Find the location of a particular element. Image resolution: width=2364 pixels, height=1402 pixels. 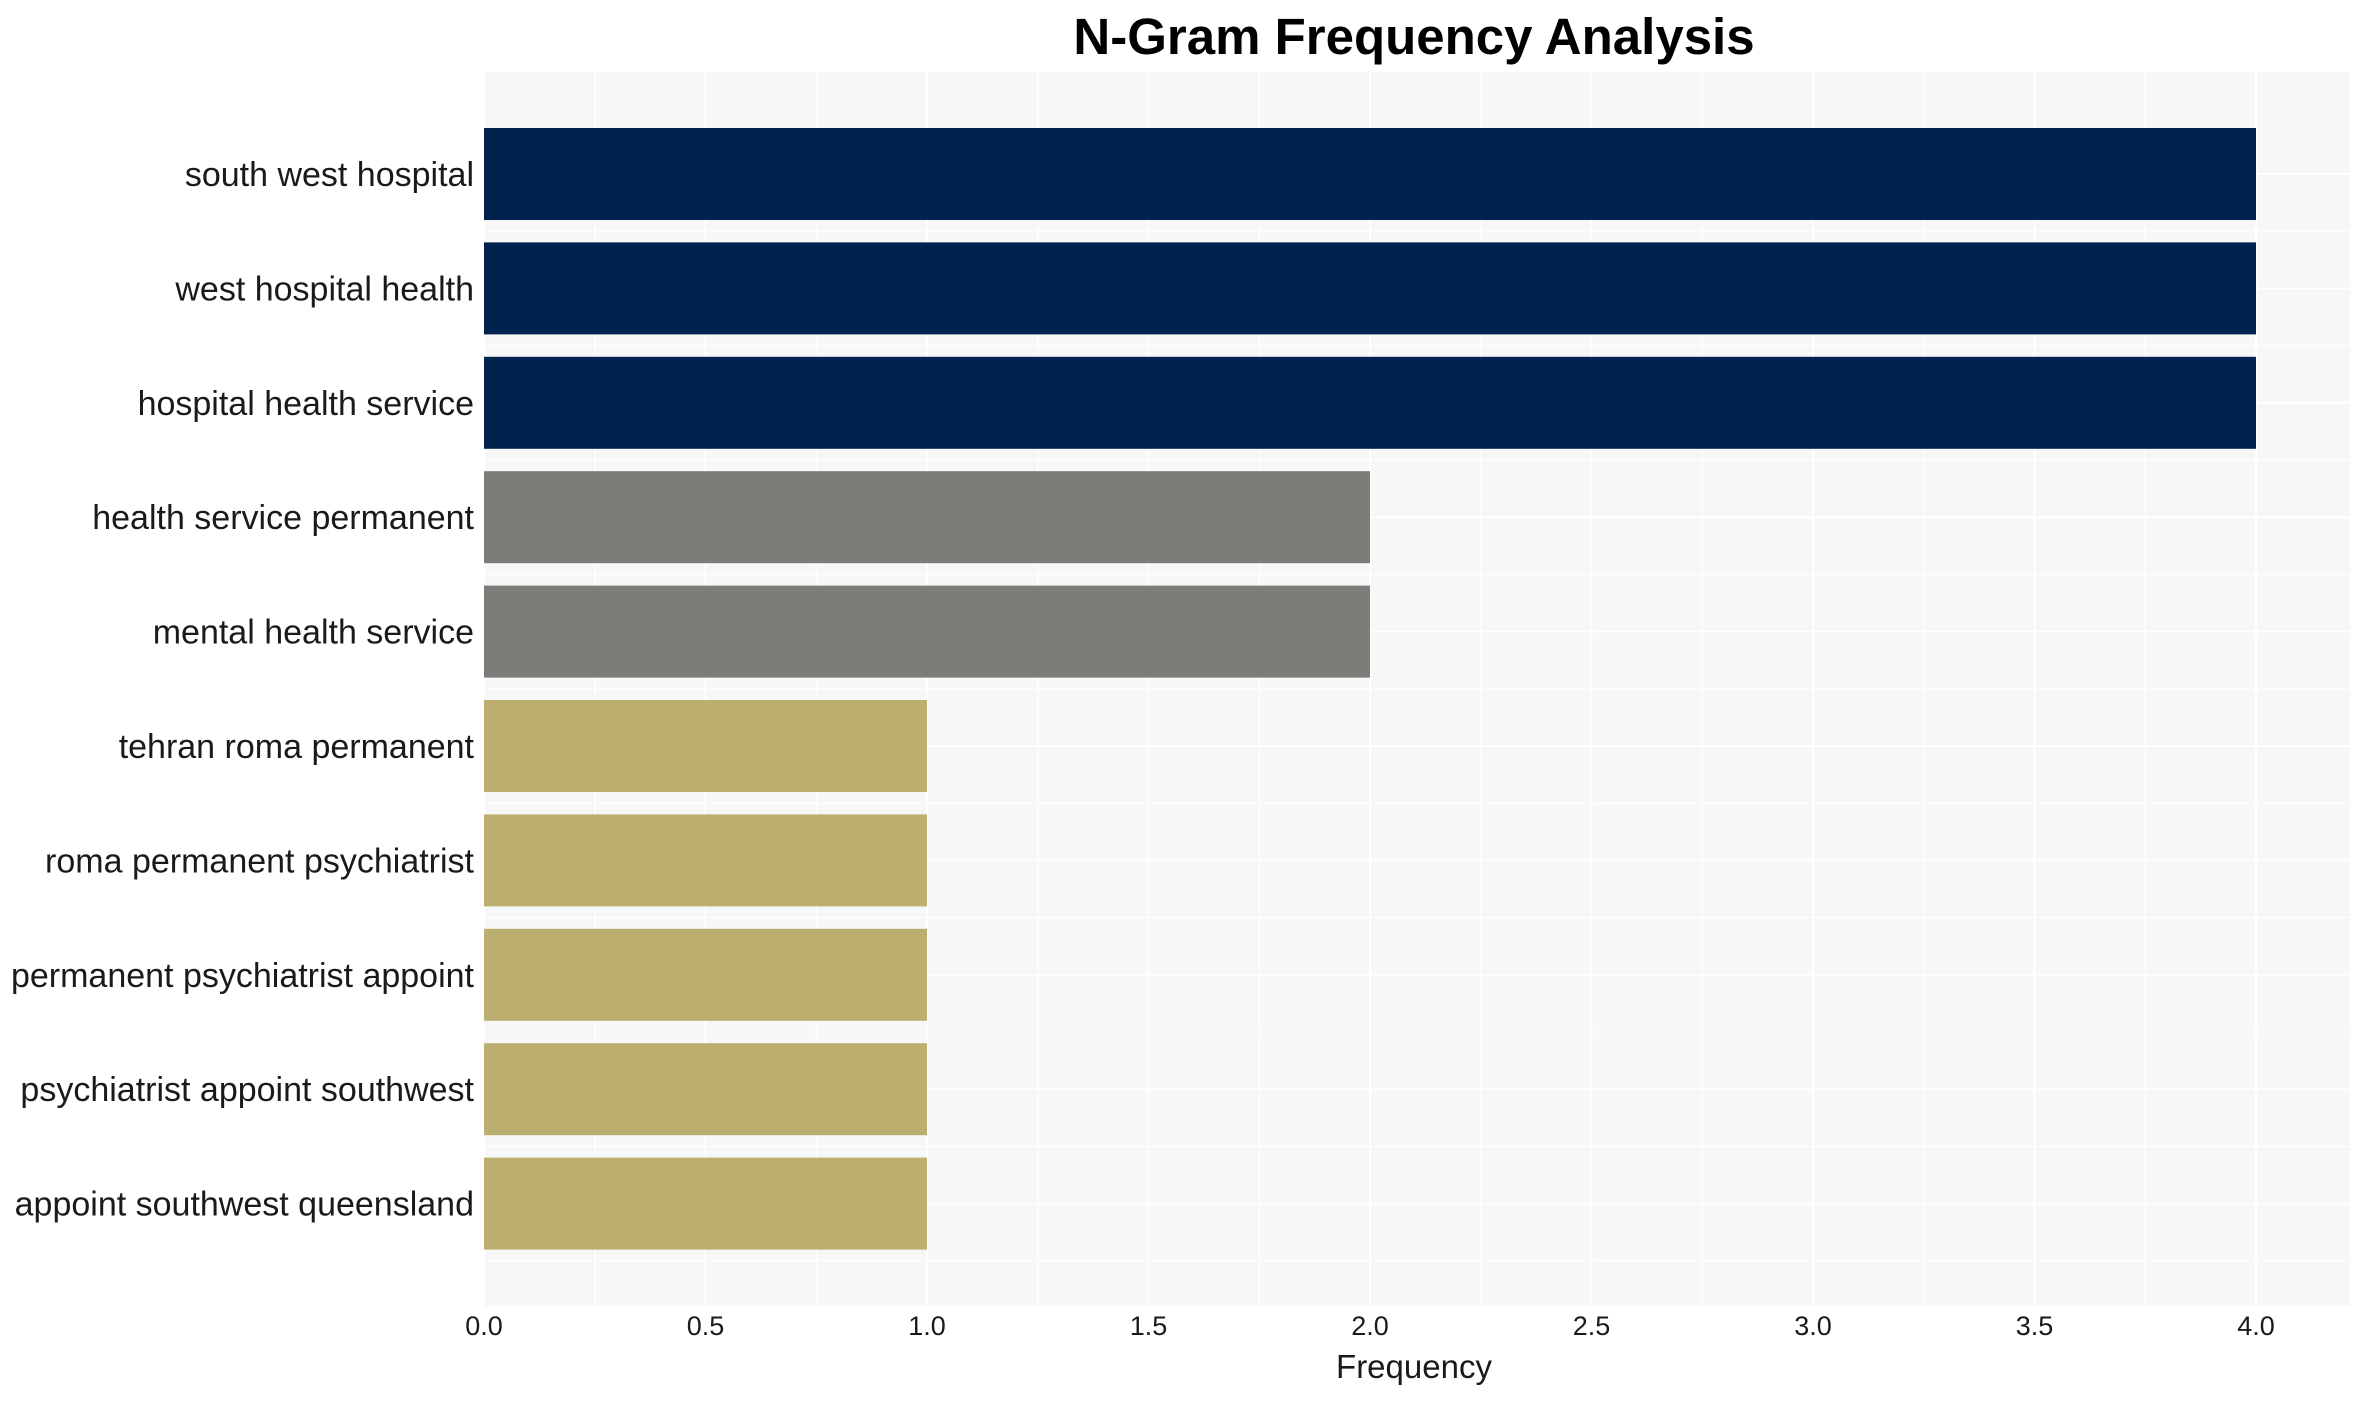

category-label: tehran roma permanent is located at coordinates (297, 747).